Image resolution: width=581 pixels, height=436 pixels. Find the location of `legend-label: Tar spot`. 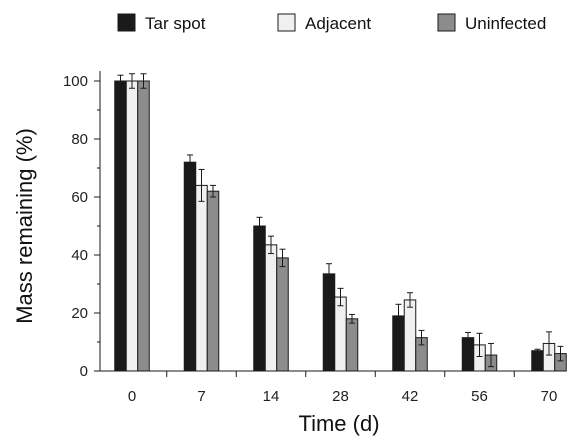

legend-label: Tar spot is located at coordinates (175, 23).